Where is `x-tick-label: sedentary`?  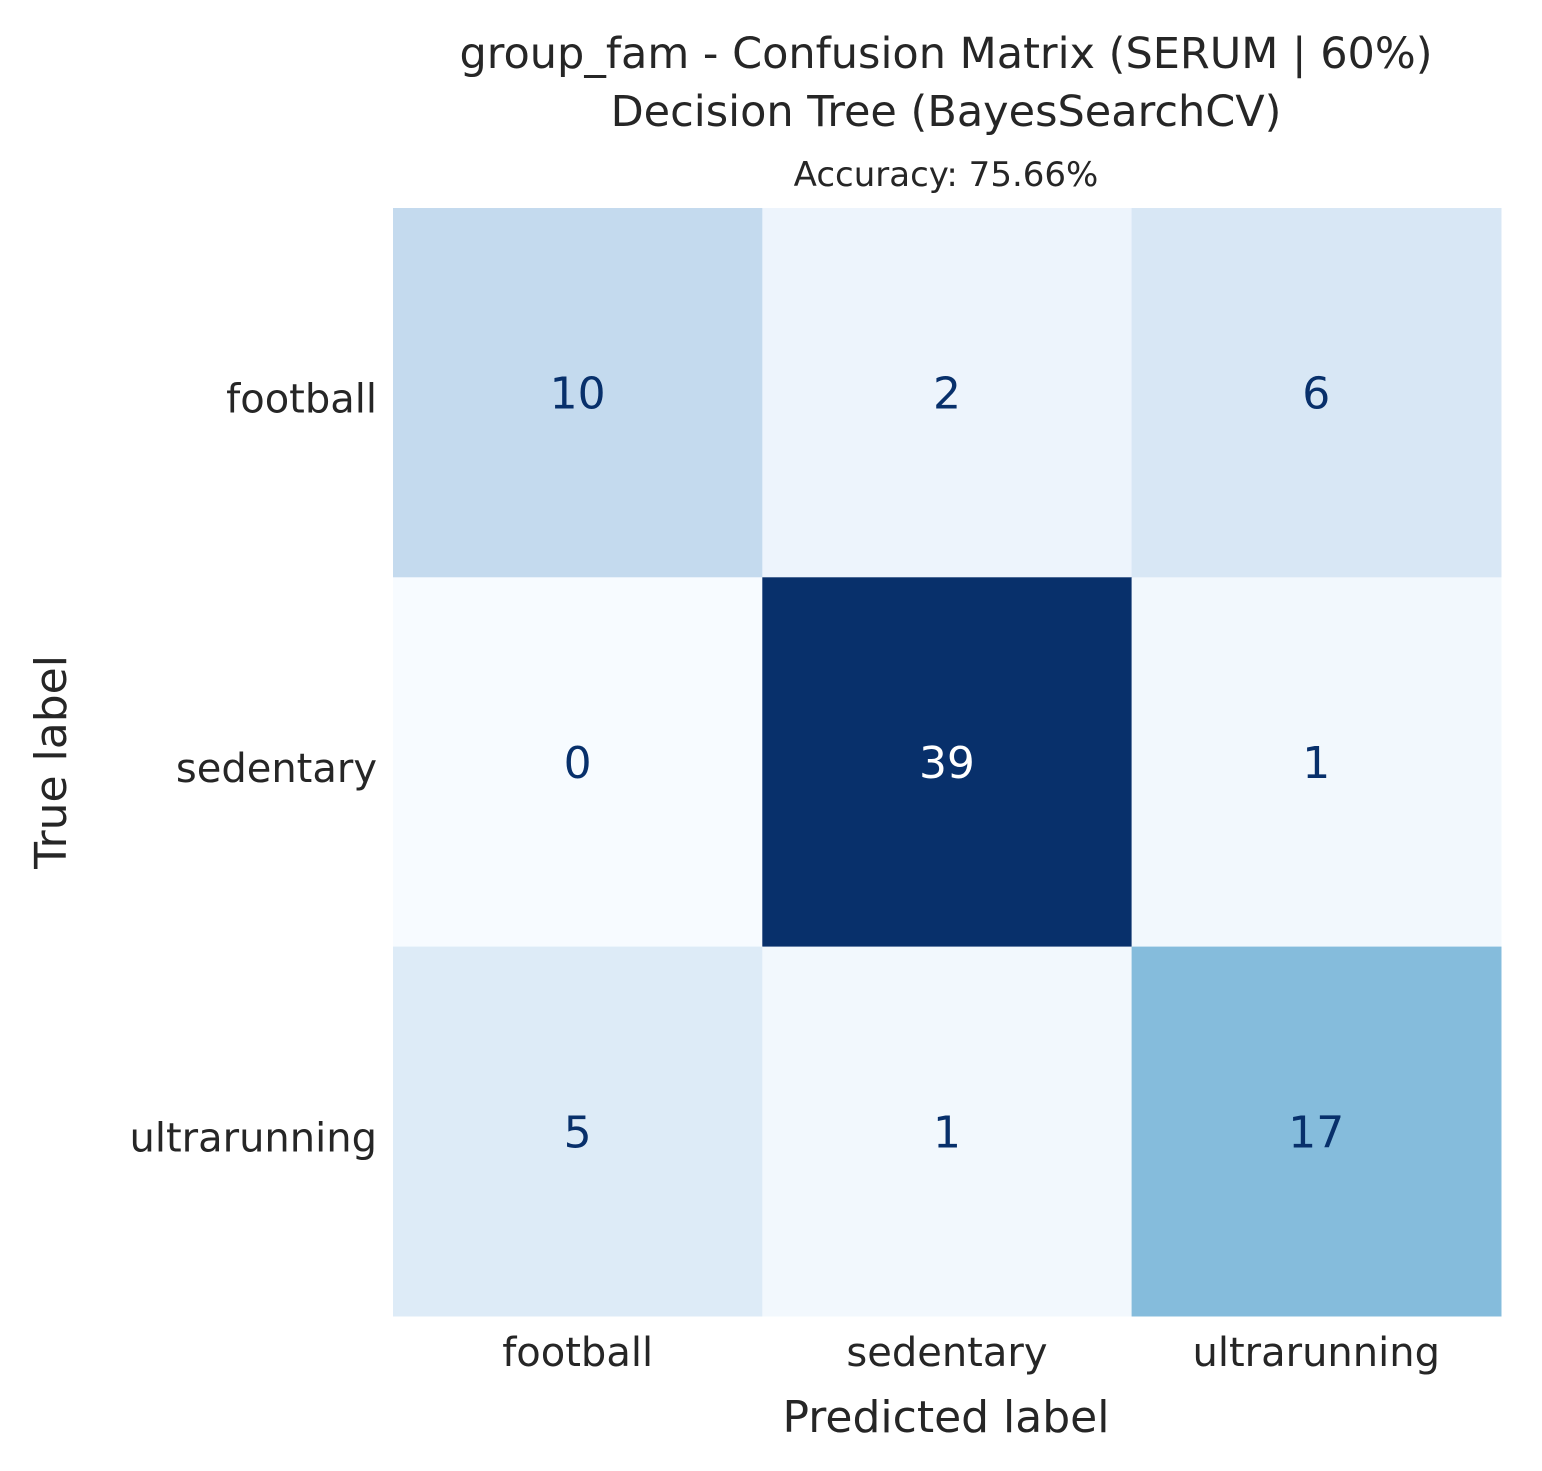 x-tick-label: sedentary is located at coordinates (946, 1353).